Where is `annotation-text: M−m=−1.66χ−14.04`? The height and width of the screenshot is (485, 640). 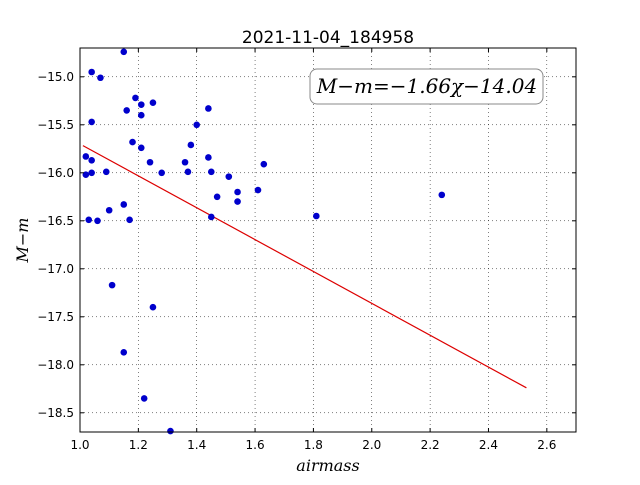
annotation-text: M−m=−1.66χ−14.04 is located at coordinates (426, 86).